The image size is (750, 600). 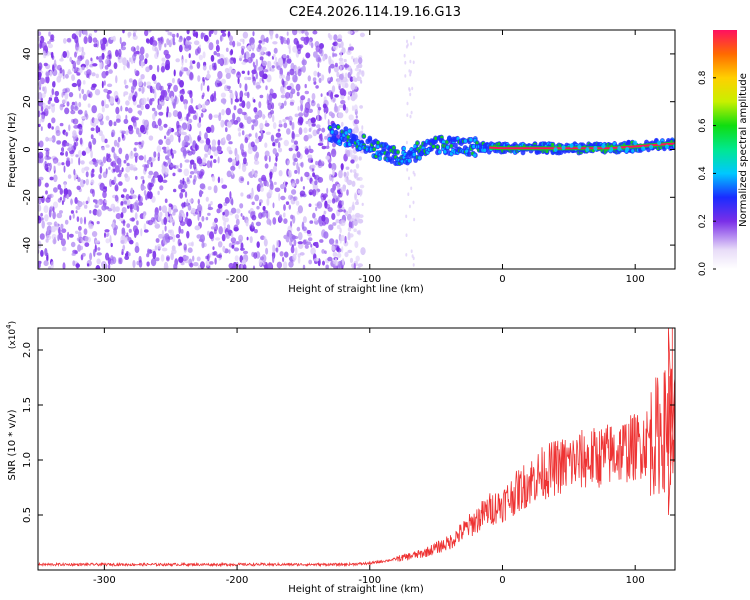 I want to click on colorbar-label: Normalized spectral amplitude, so click(x=743, y=150).